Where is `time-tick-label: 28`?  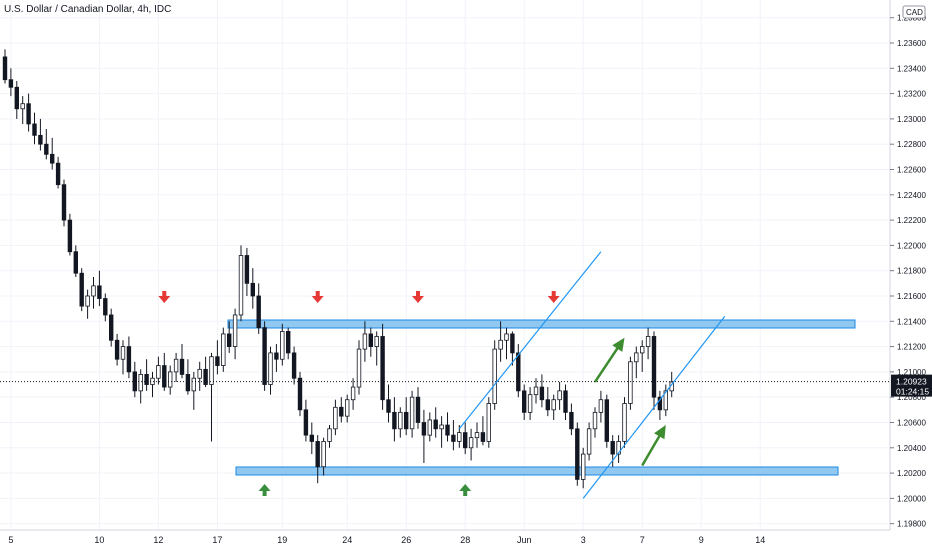 time-tick-label: 28 is located at coordinates (465, 540).